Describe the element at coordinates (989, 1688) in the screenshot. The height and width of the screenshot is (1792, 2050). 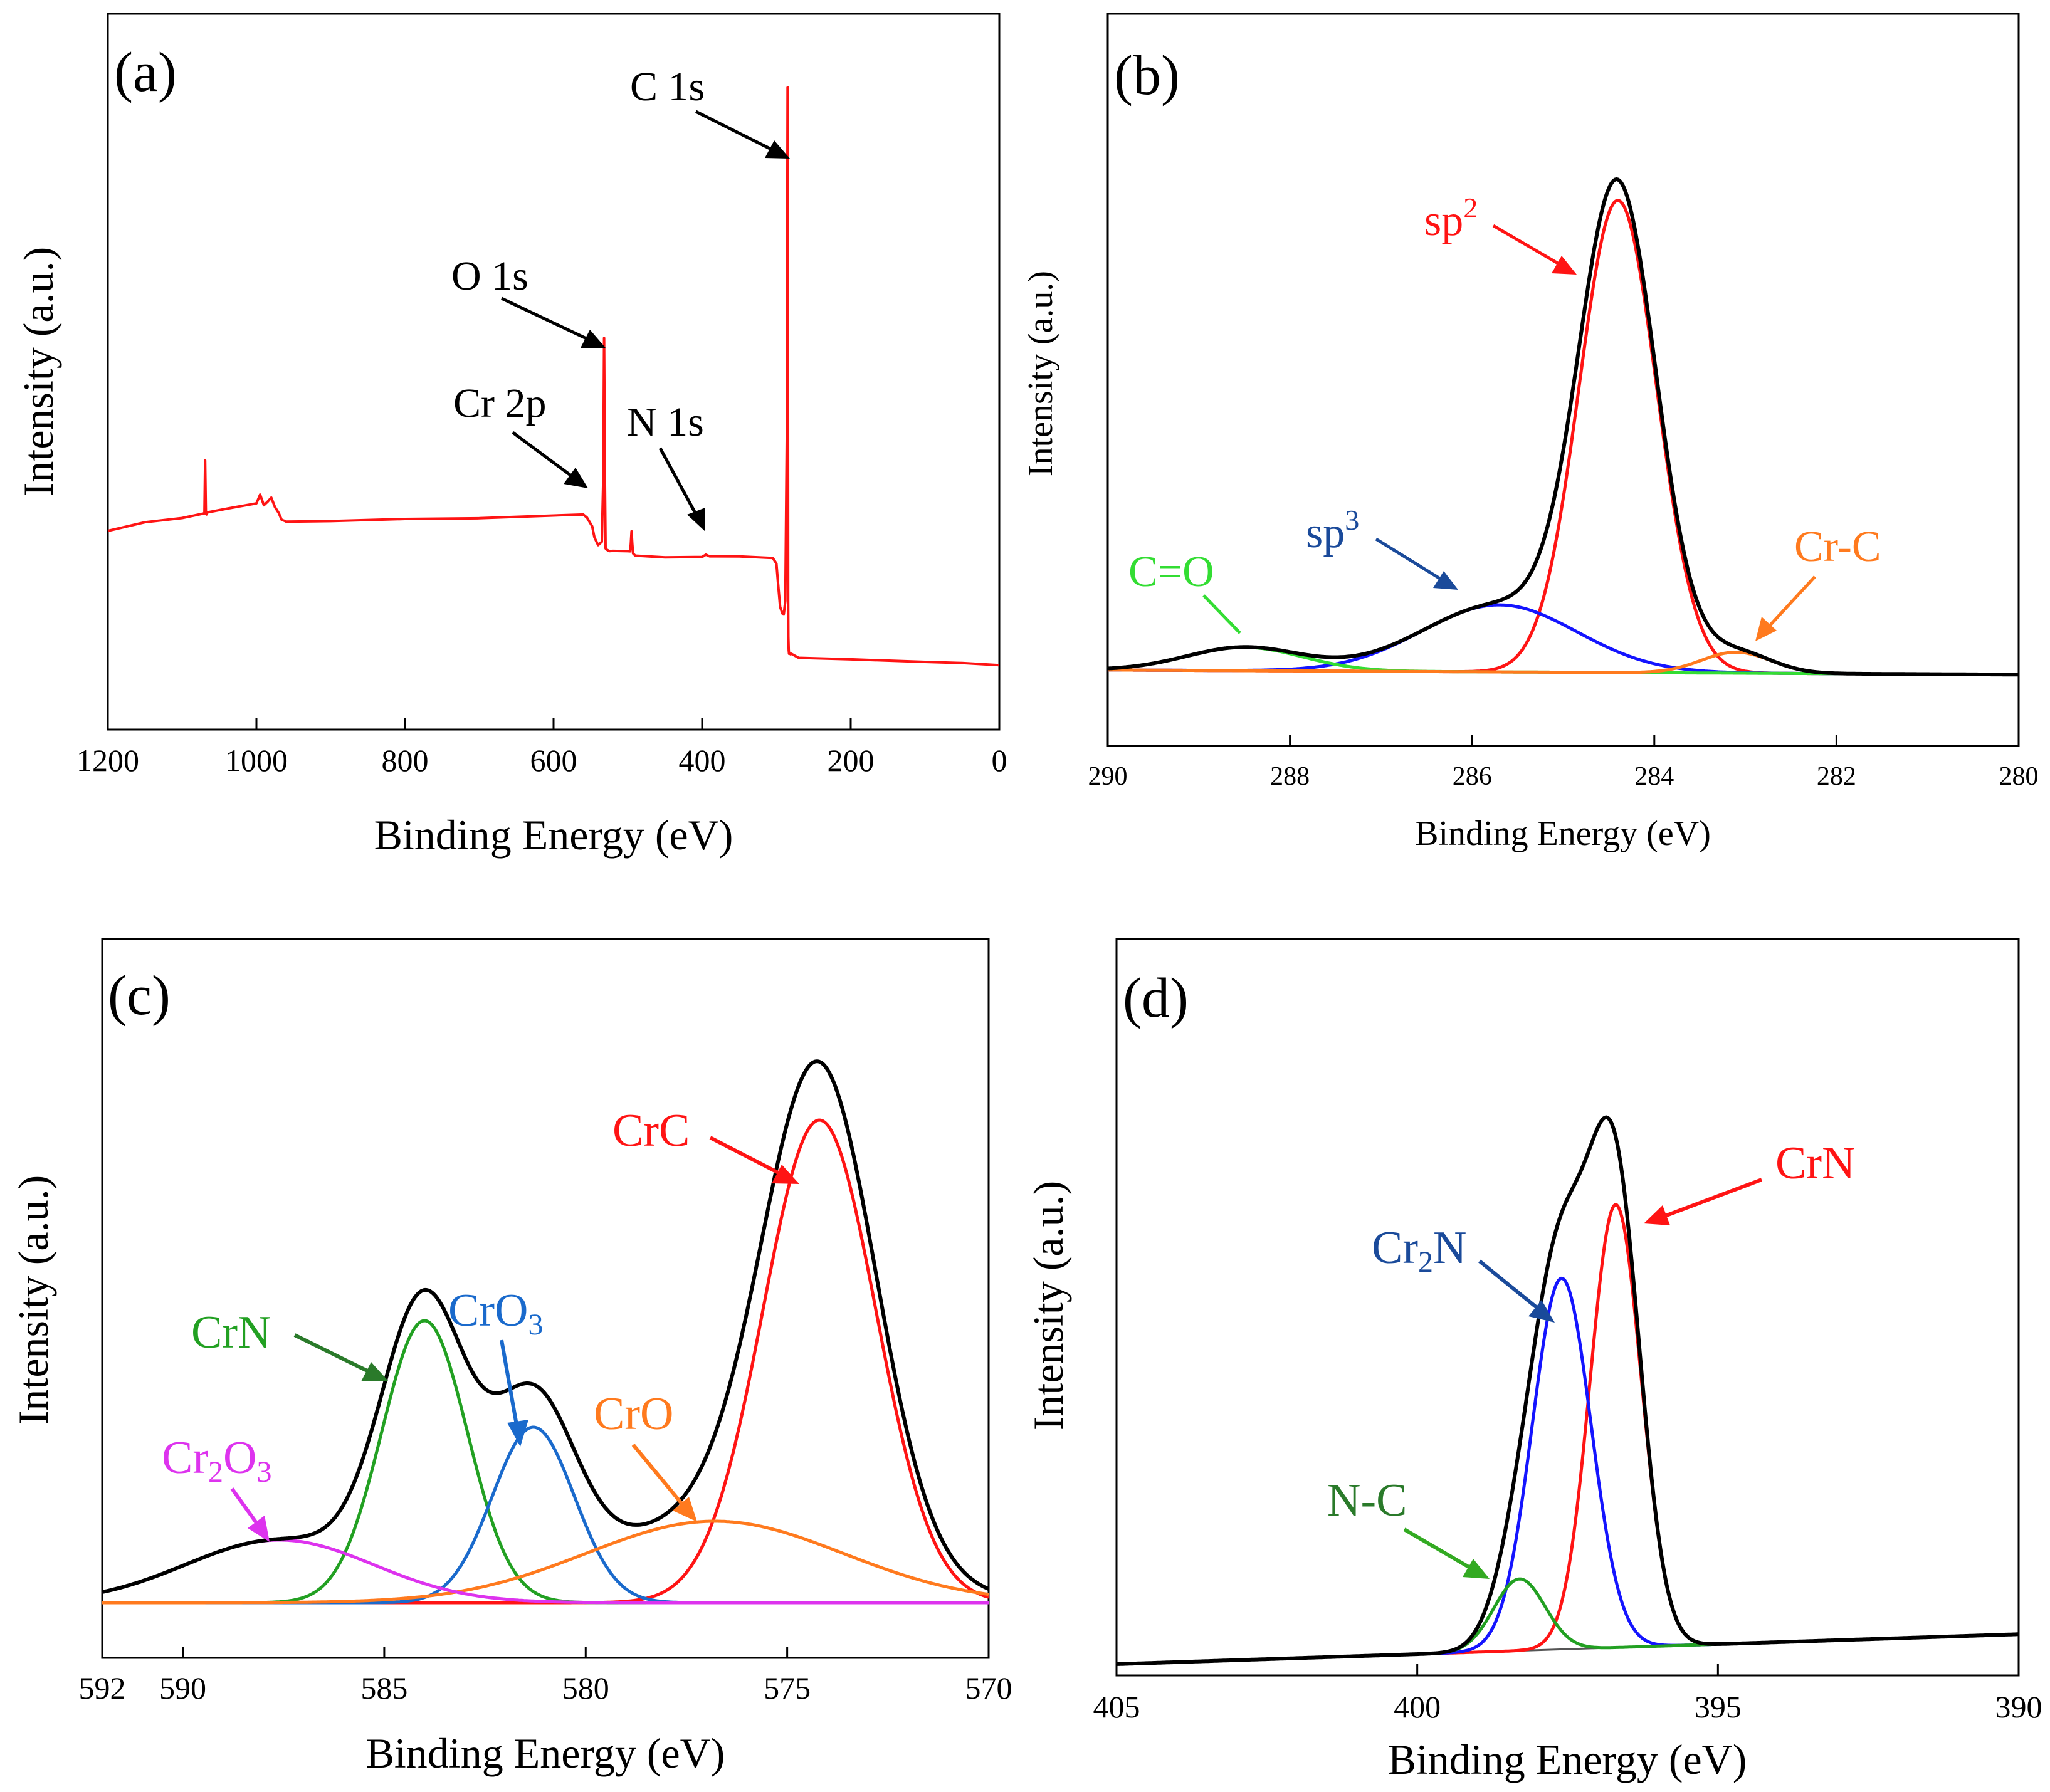
I see `x-tick-label: 570` at that location.